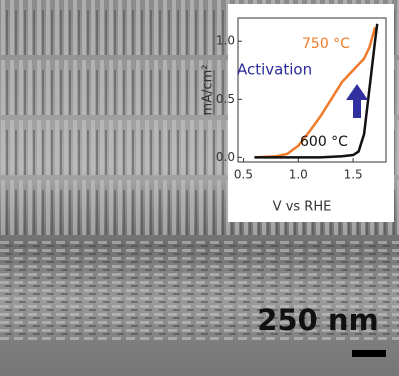  I want to click on series-label: 750 °C, so click(326, 44).